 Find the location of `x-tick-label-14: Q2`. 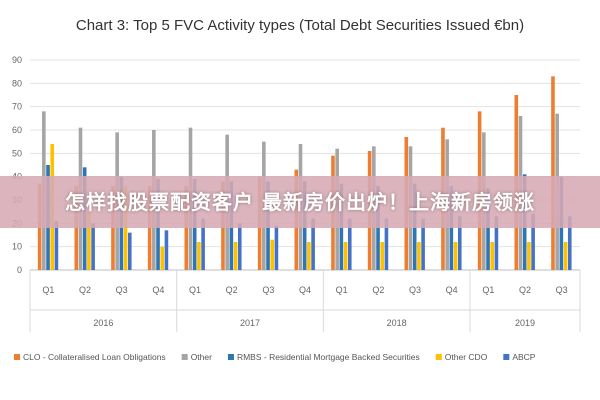

x-tick-label-14: Q2 is located at coordinates (525, 290).